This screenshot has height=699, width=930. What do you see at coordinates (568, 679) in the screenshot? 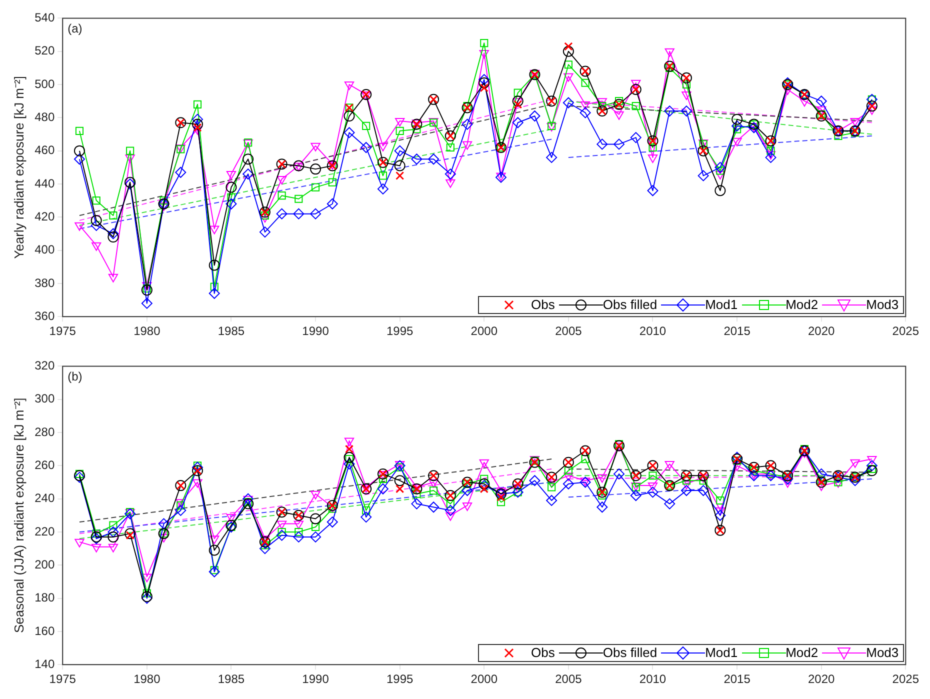
I see `x-tick-label: 2005` at bounding box center [568, 679].